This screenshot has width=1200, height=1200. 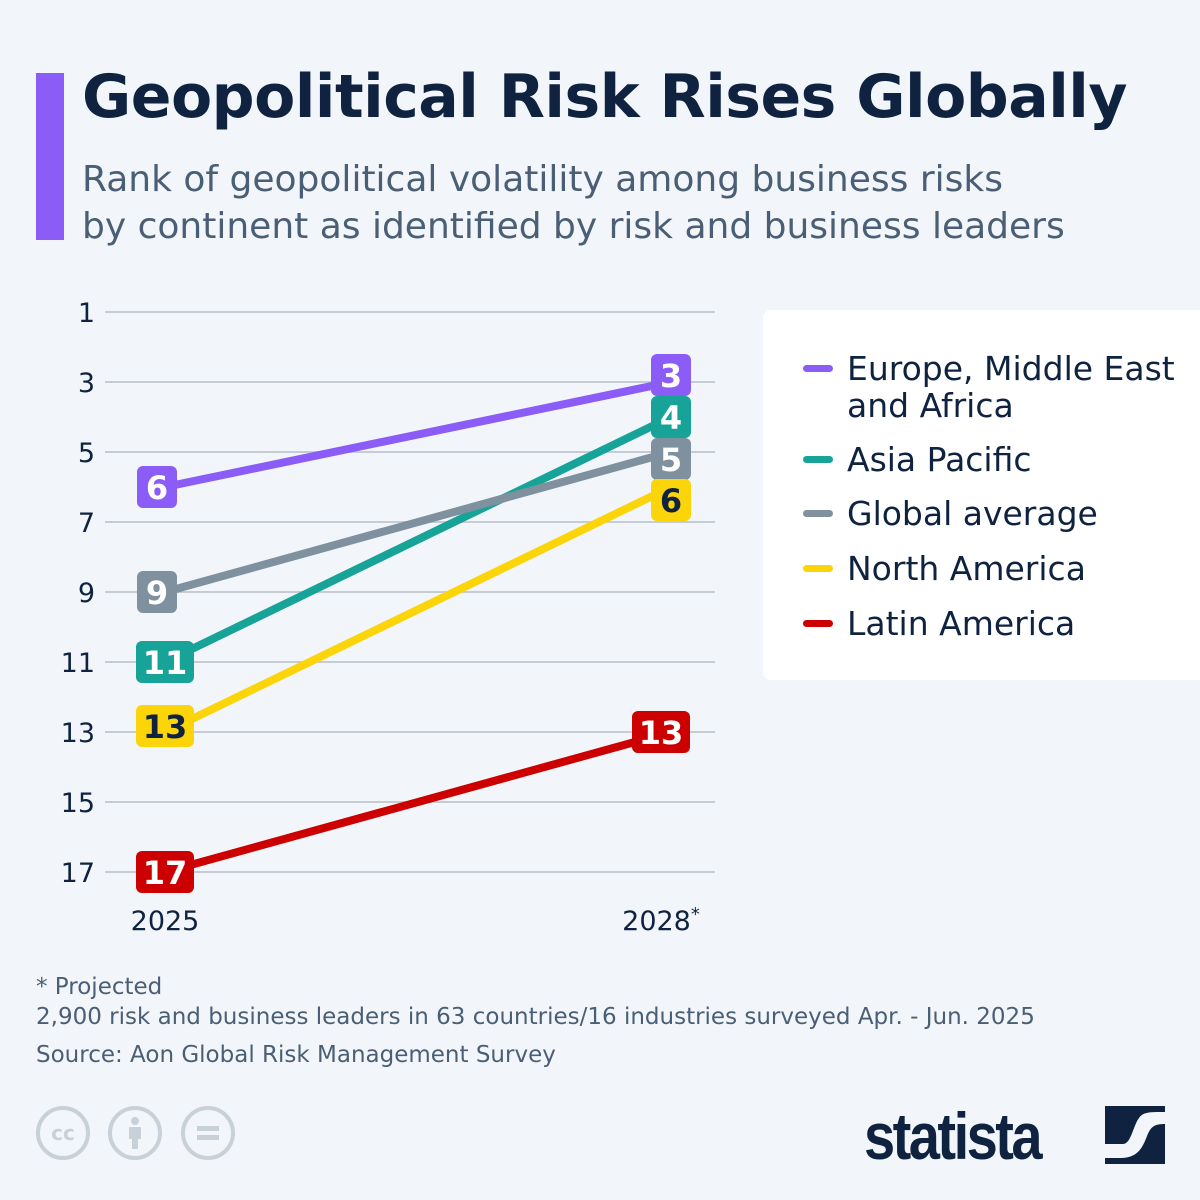 I want to click on no-derivatives-icon, so click(x=208, y=1133).